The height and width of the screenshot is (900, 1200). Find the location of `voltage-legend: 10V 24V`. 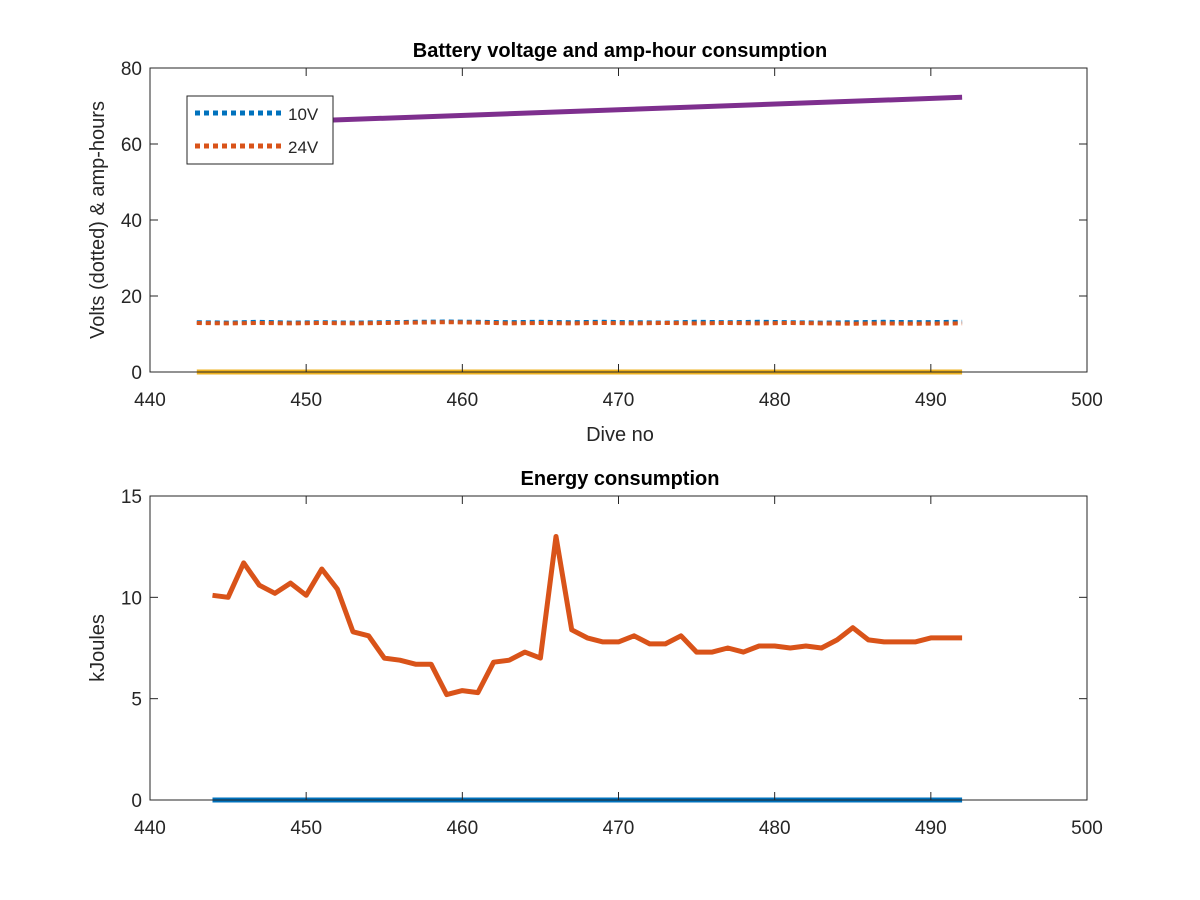

voltage-legend: 10V 24V is located at coordinates (260, 130).